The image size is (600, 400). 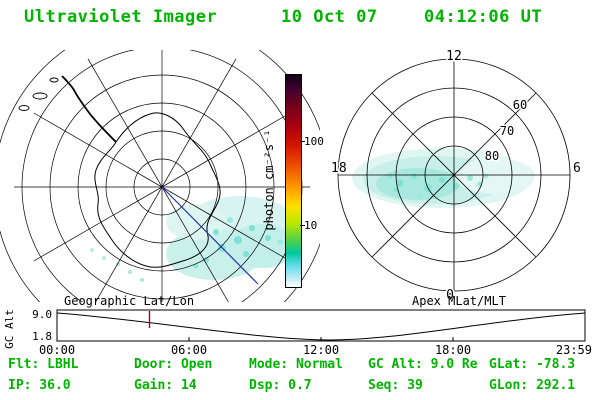 I want to click on status-door: Door: Open, so click(x=173, y=364).